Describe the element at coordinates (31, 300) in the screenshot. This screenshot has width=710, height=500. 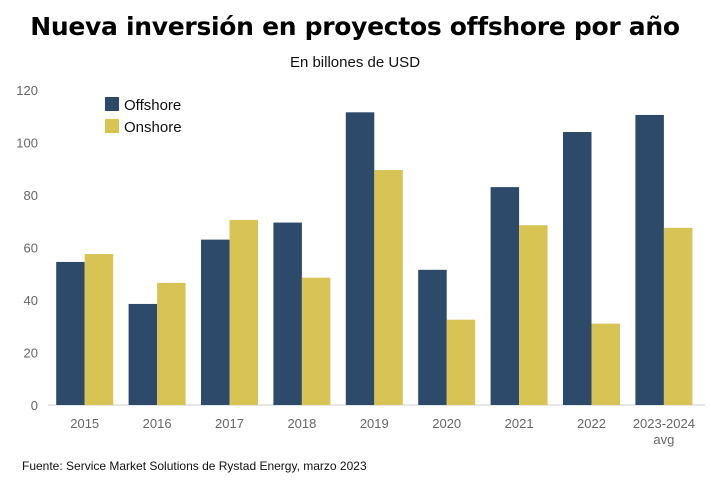
I see `y-tick-label: 40` at that location.